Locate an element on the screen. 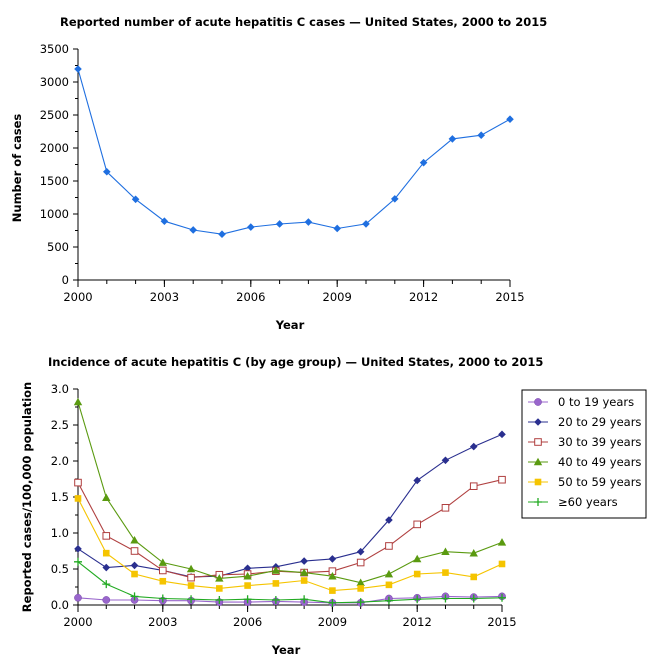  legend-item-40-to-49-years: 40 to 49 years is located at coordinates (584, 462).